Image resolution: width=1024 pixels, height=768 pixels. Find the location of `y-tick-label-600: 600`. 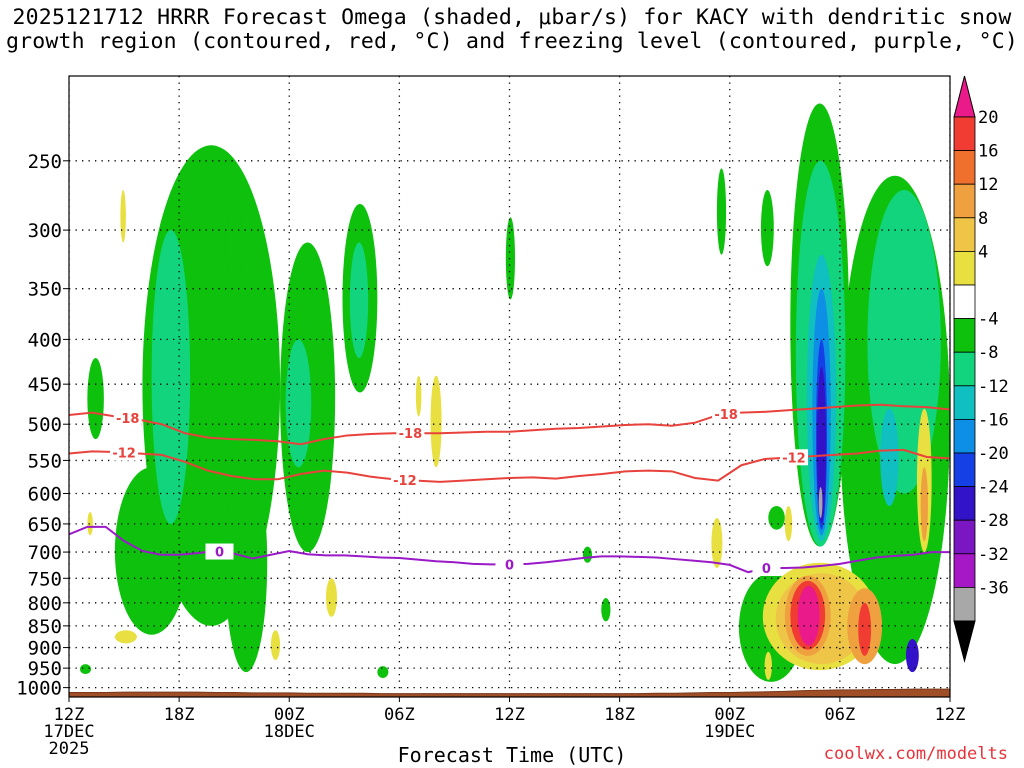

y-tick-label-600: 600 is located at coordinates (45, 494).